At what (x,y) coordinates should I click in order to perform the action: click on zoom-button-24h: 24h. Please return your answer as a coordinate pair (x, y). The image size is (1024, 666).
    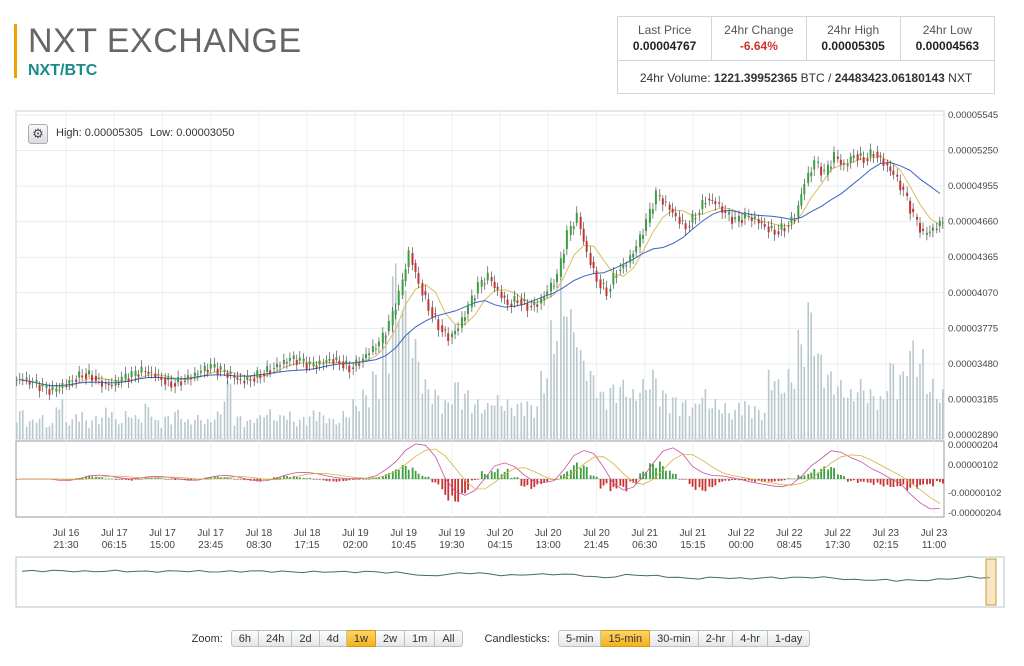
    Looking at the image, I should click on (276, 638).